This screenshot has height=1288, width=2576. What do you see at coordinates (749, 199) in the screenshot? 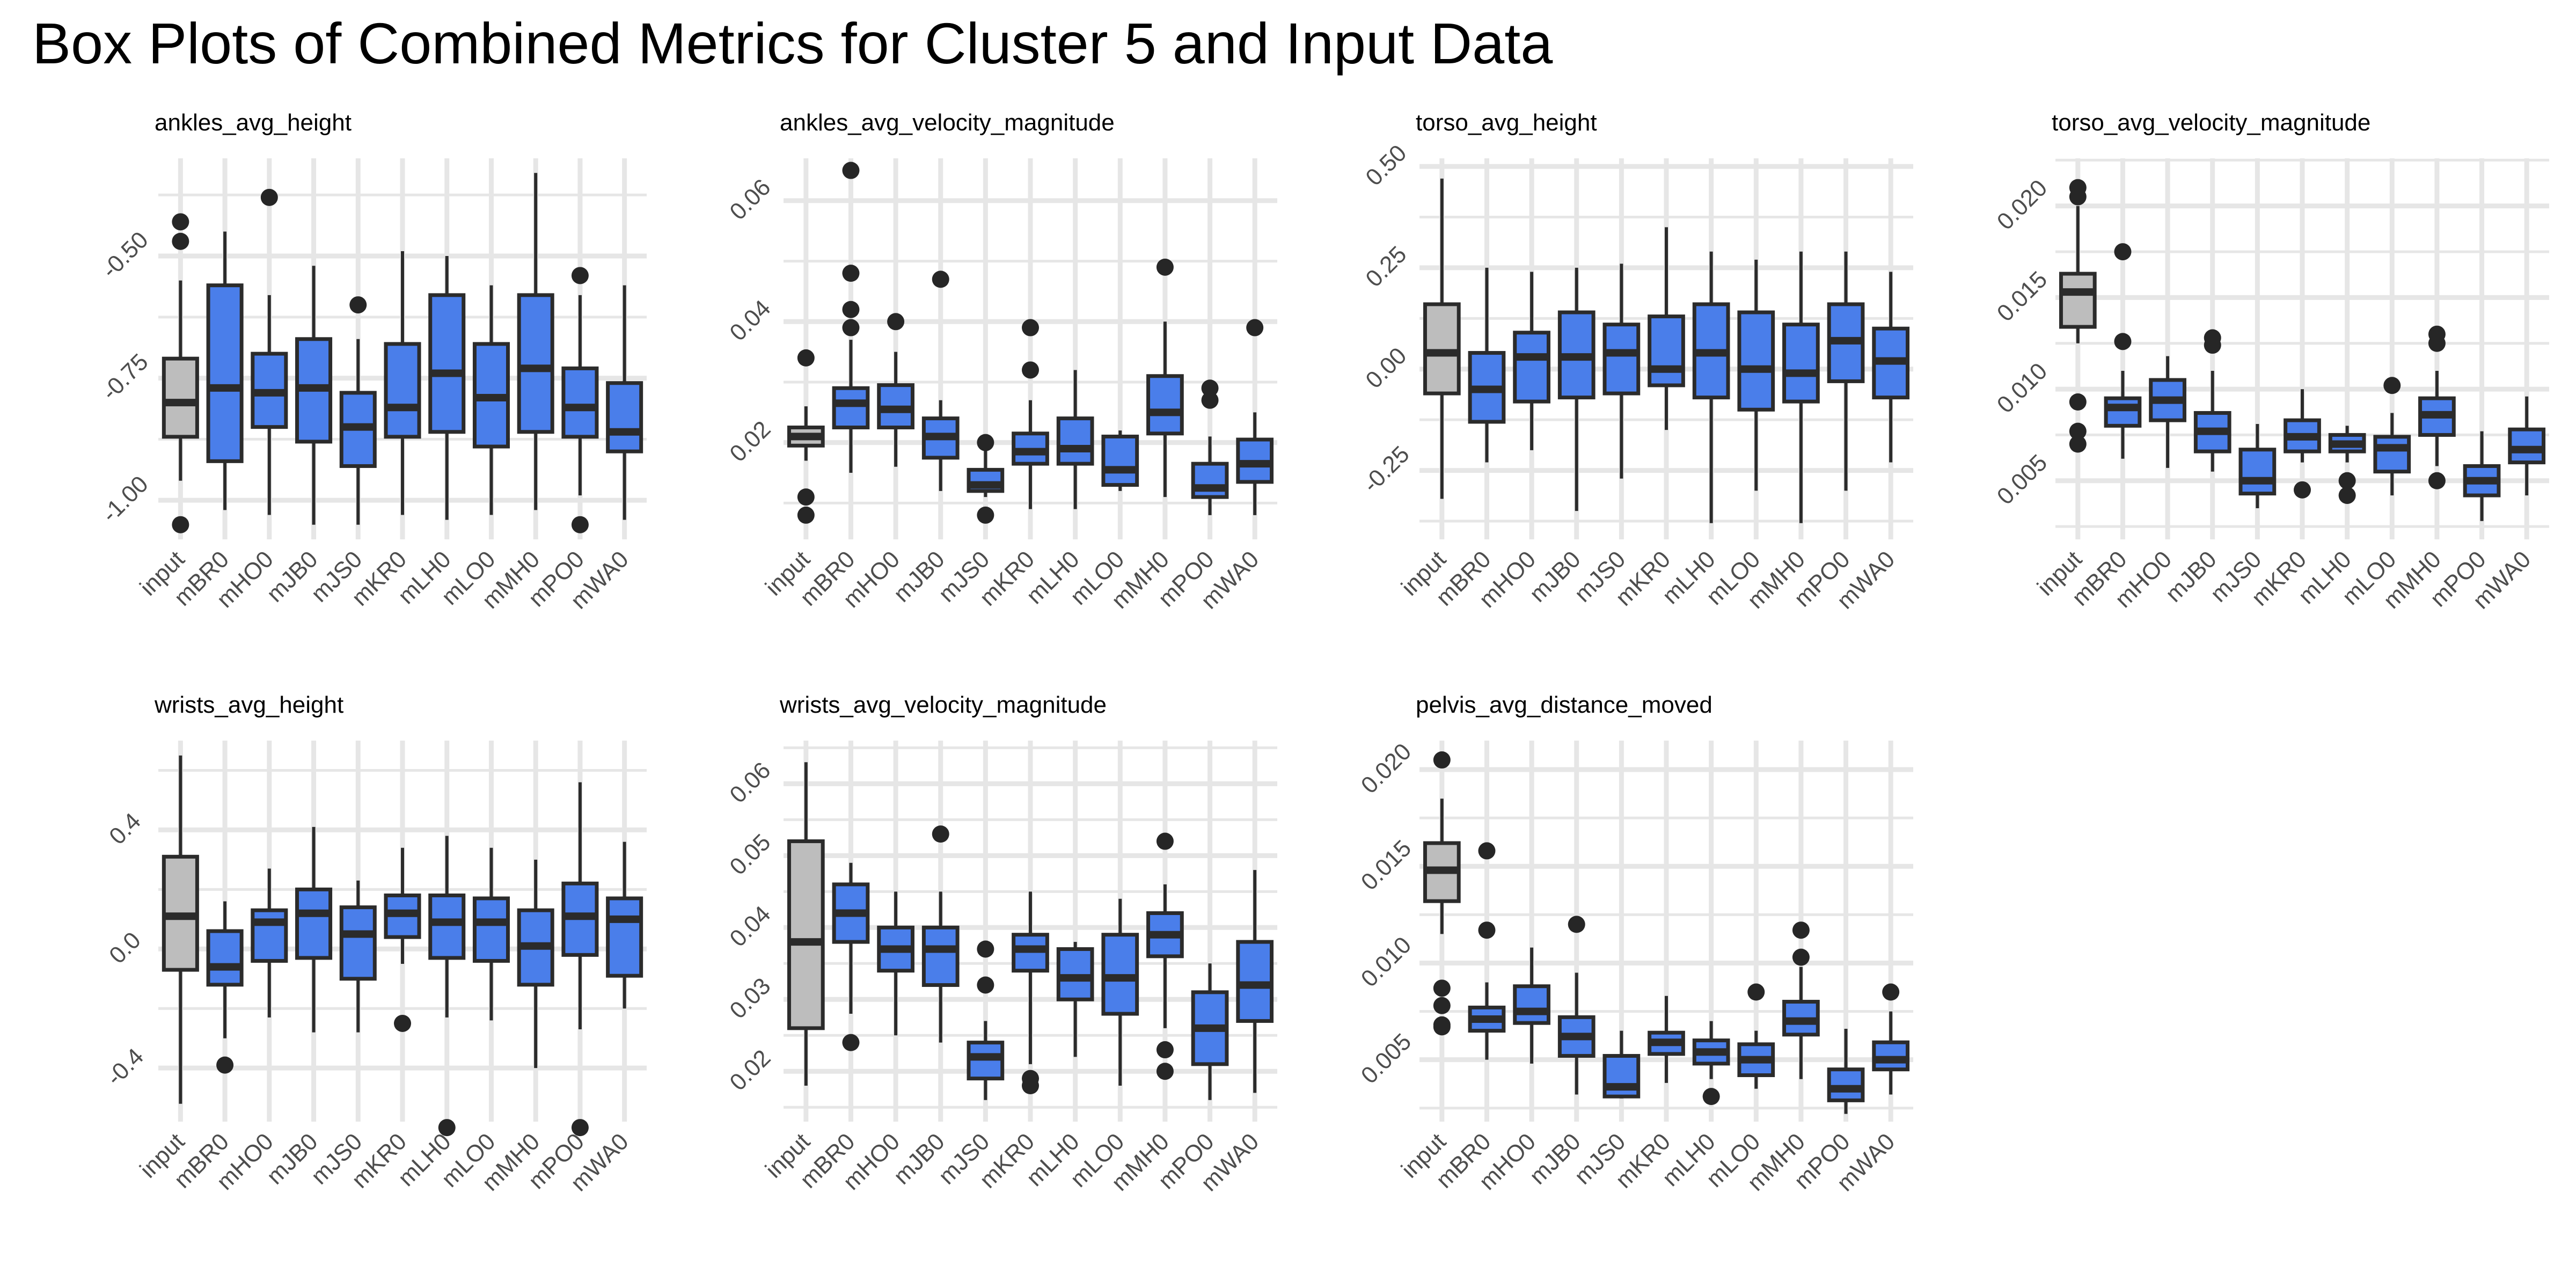
I see `y-tick-label: 0.06` at bounding box center [749, 199].